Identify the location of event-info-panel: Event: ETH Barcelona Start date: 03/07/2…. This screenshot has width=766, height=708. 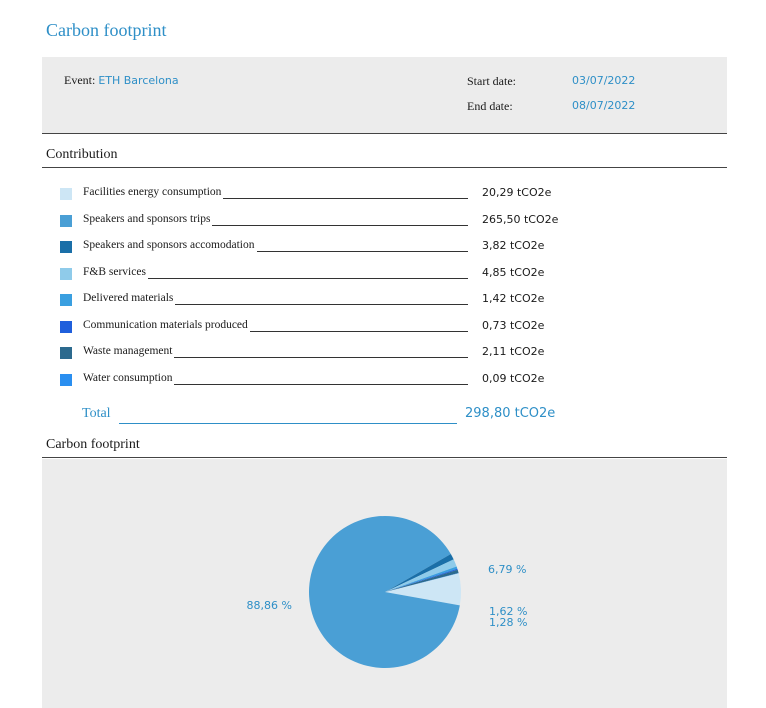
(384, 95).